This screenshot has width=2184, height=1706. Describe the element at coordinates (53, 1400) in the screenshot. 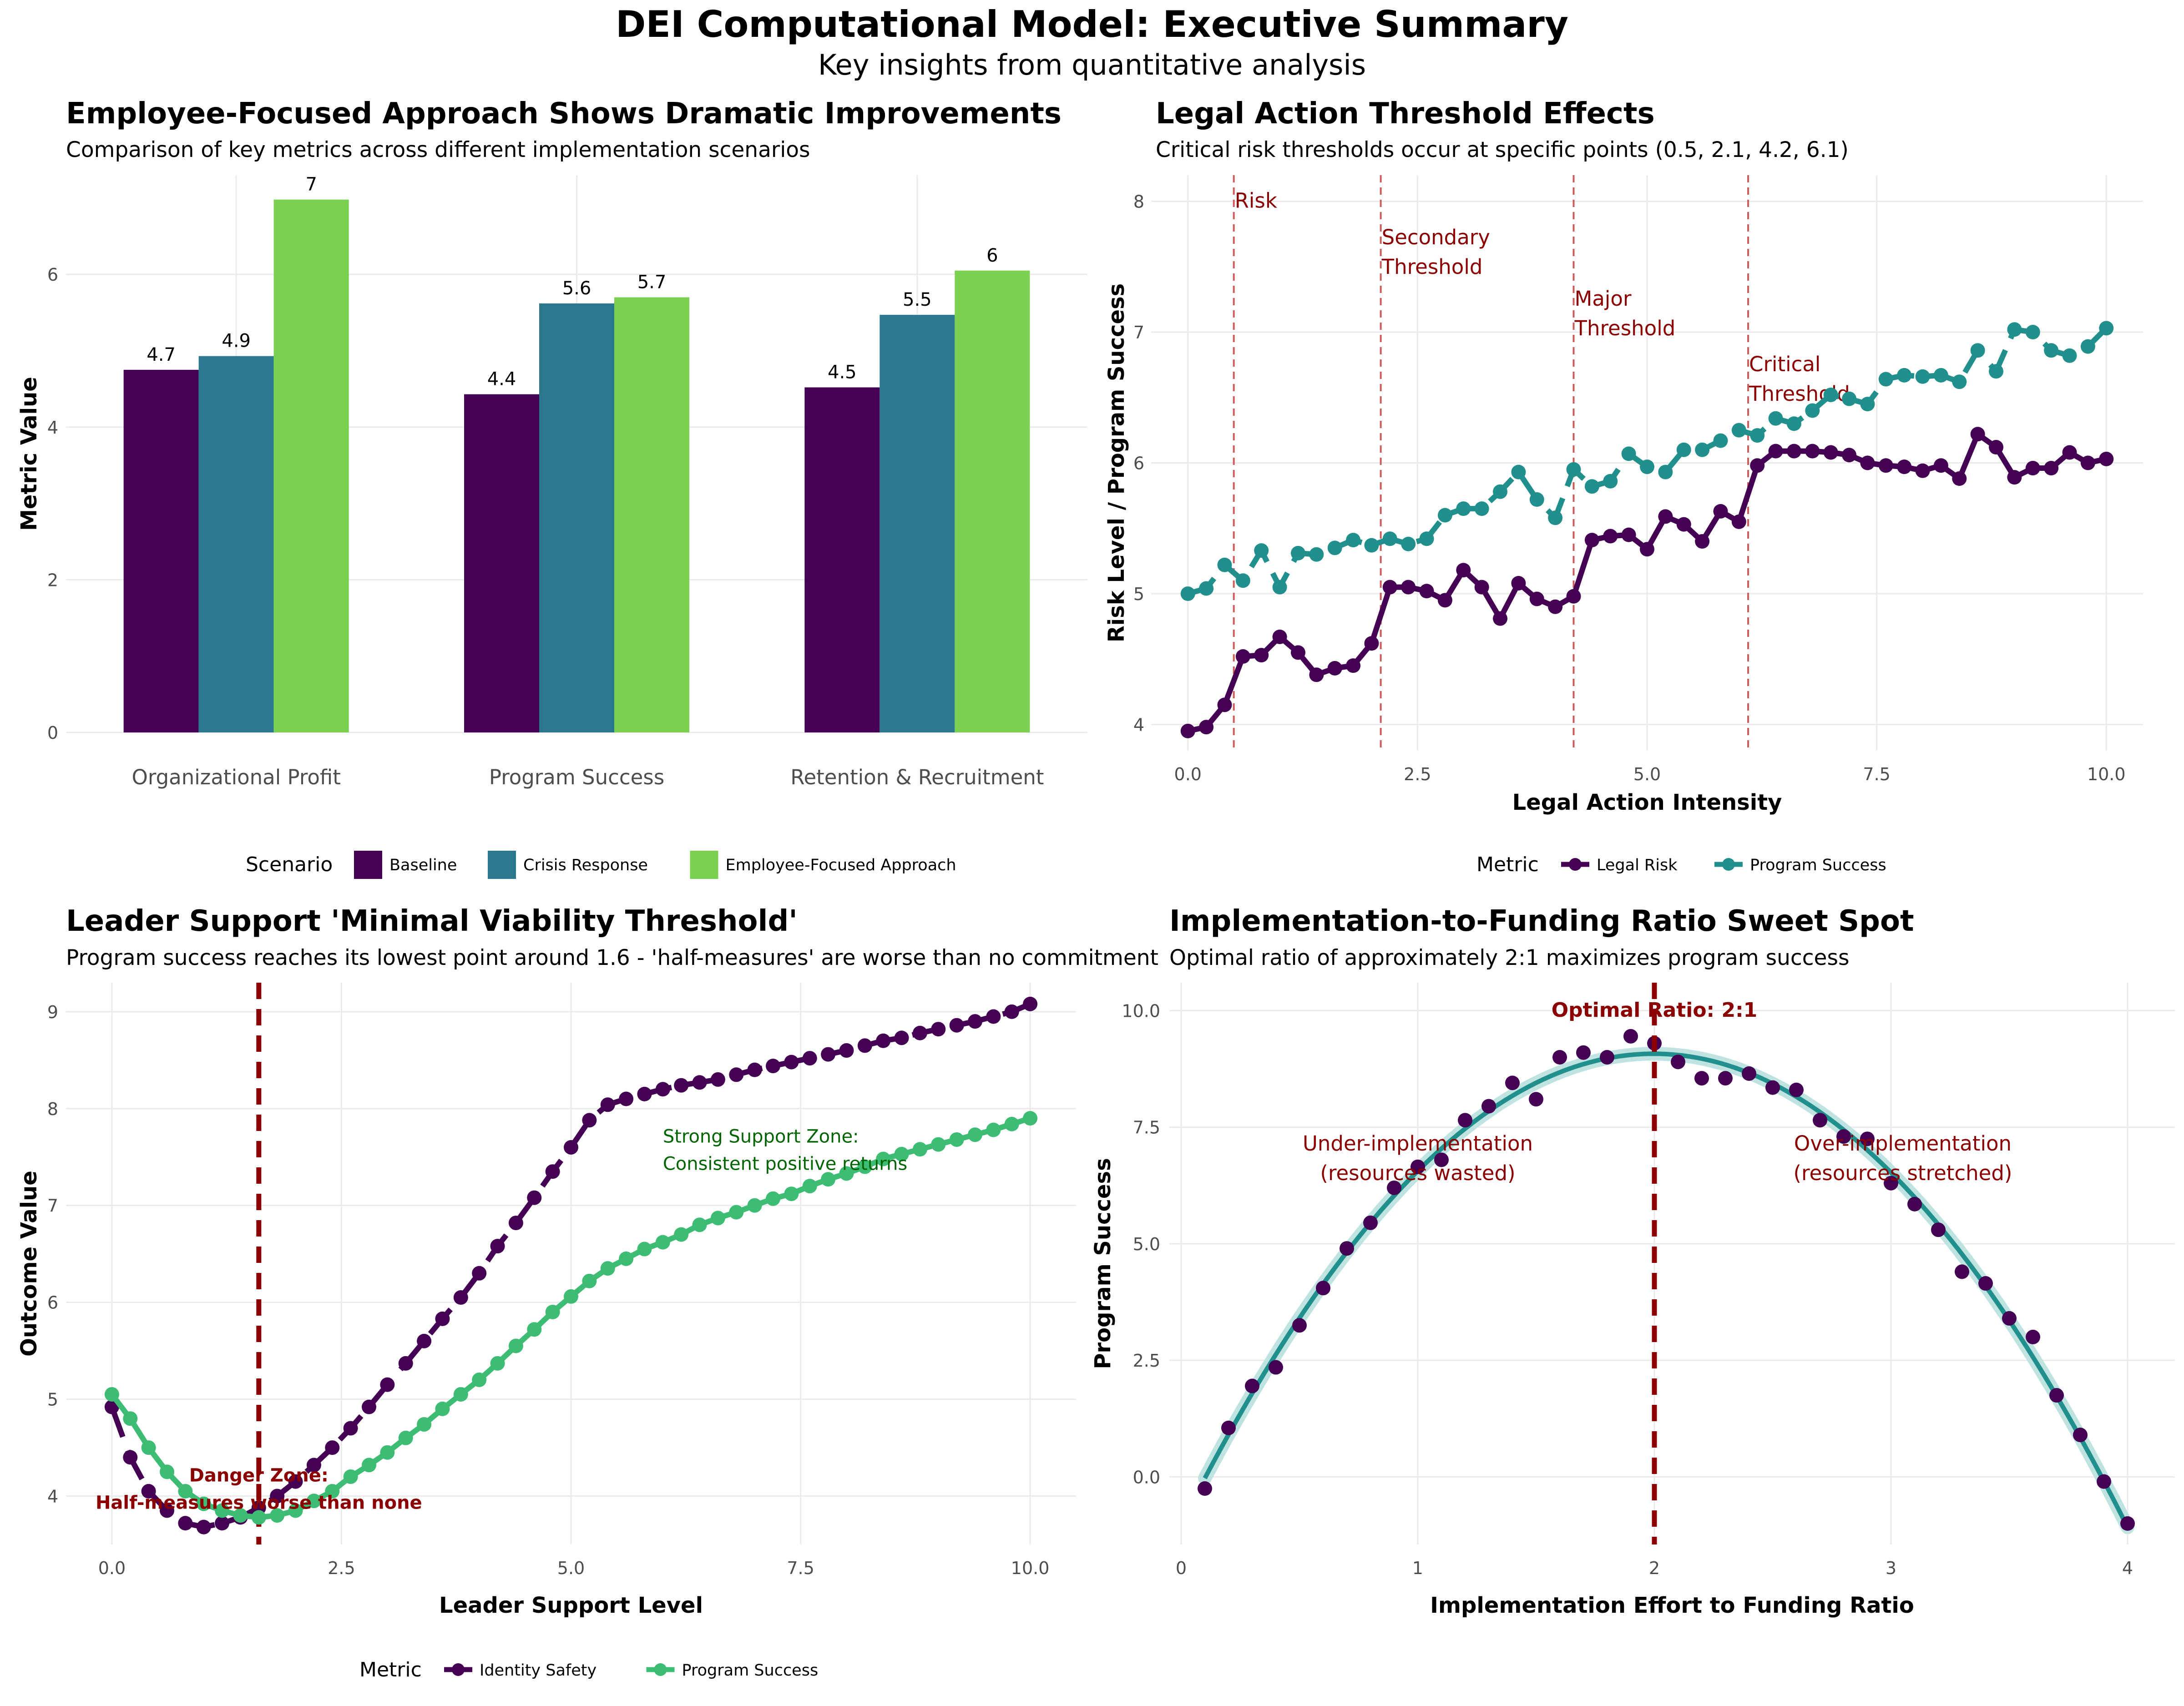

I see `leader-ytick-label: 5` at that location.